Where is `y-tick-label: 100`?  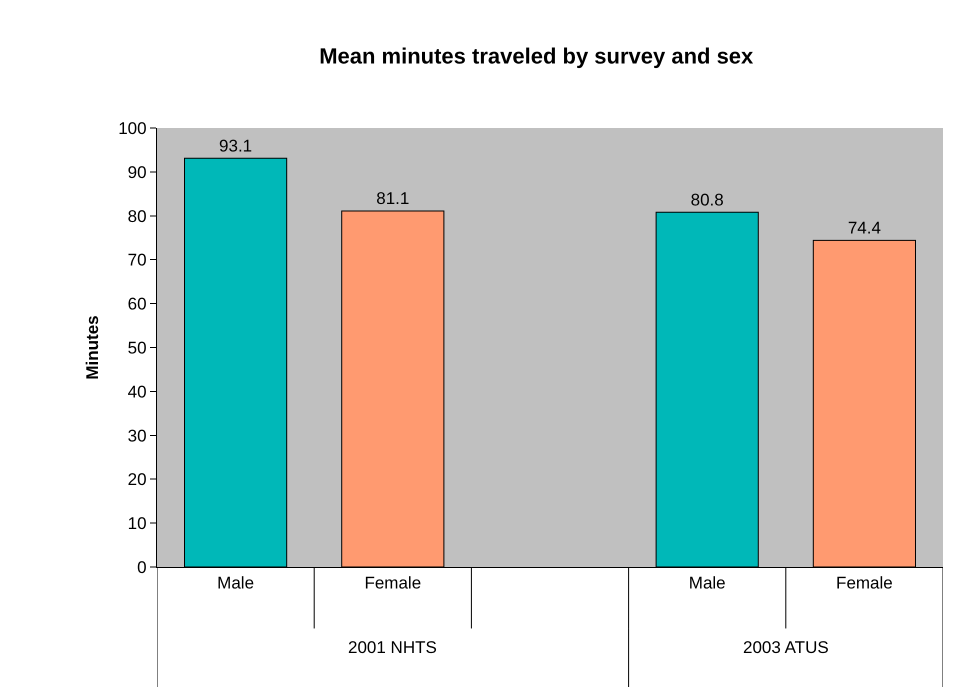 y-tick-label: 100 is located at coordinates (132, 128).